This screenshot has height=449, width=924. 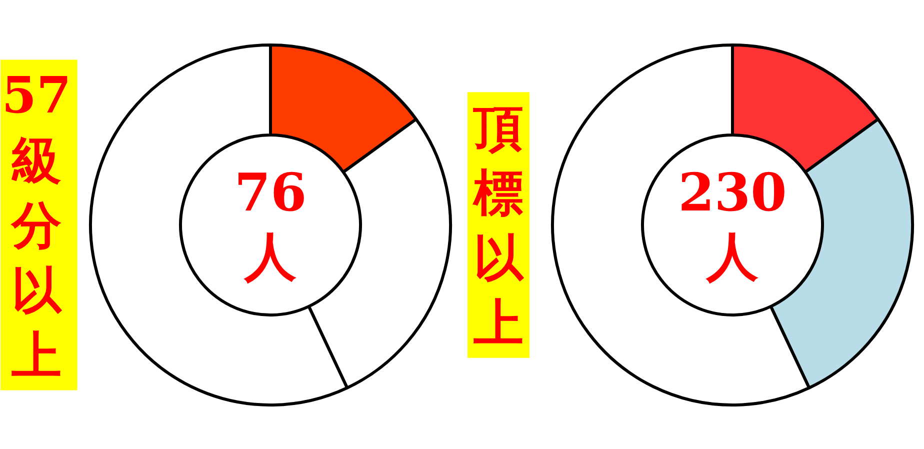 What do you see at coordinates (37, 225) in the screenshot?
I see `text: 57級分以上` at bounding box center [37, 225].